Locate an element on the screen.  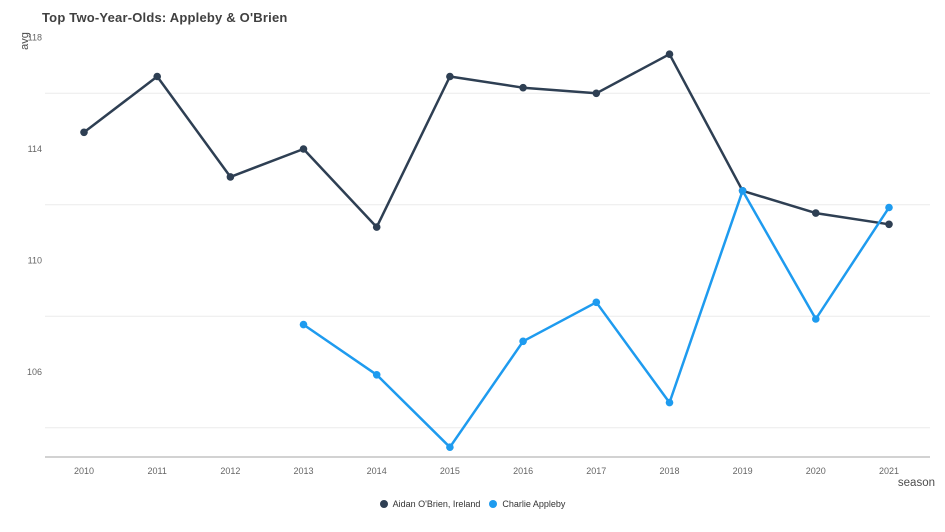
legend-item: Charlie Appleby is located at coordinates (527, 504).